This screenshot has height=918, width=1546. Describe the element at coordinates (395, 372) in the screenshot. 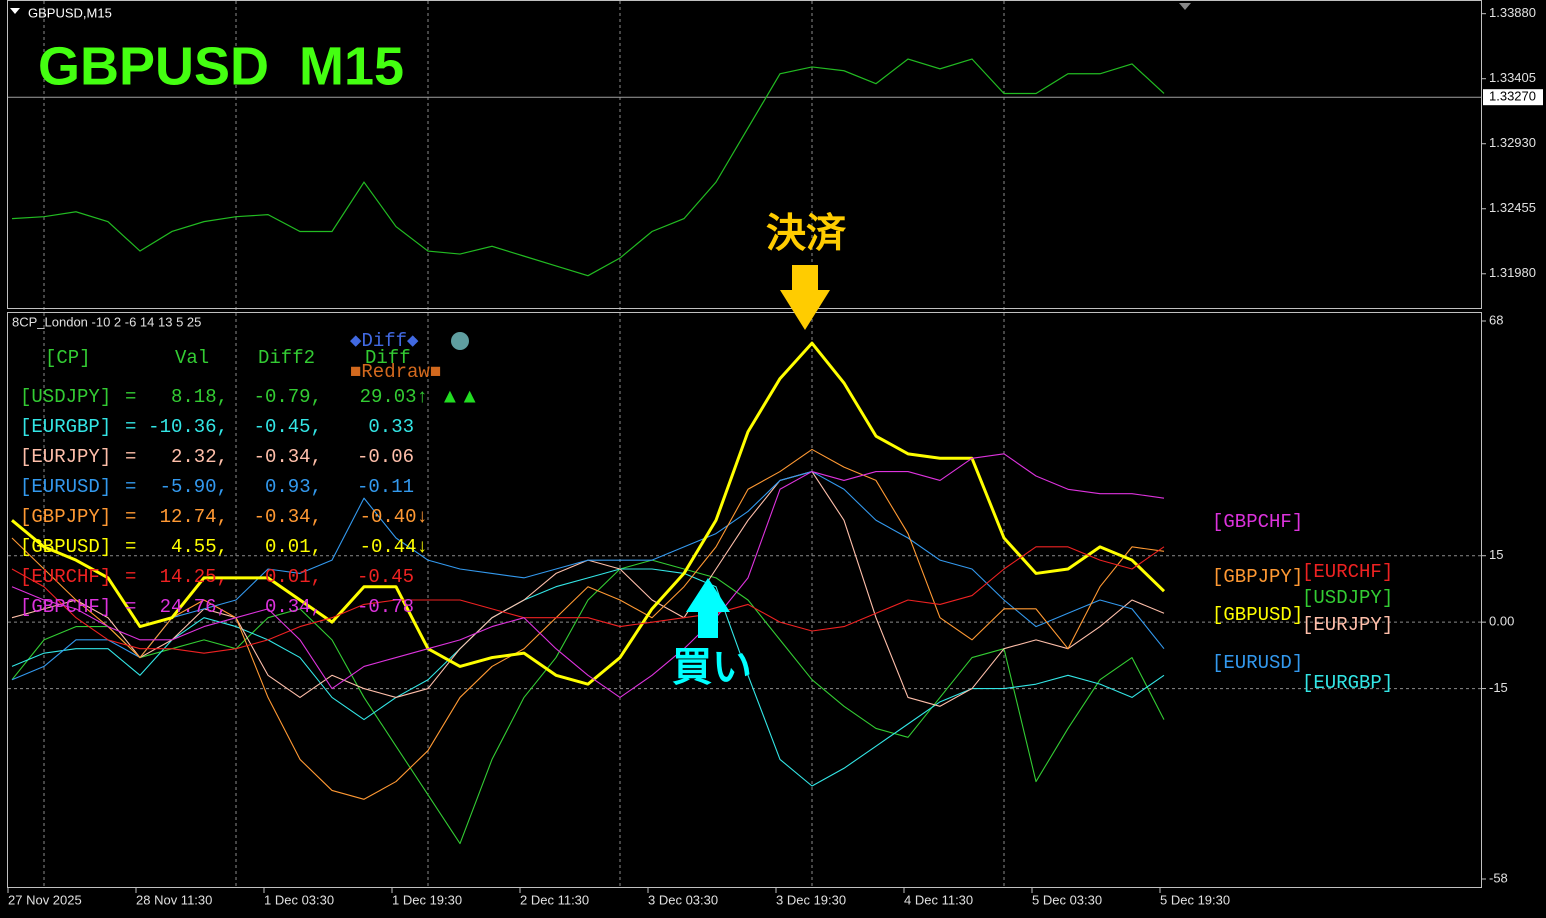

I see `button: ■Redraw■` at that location.